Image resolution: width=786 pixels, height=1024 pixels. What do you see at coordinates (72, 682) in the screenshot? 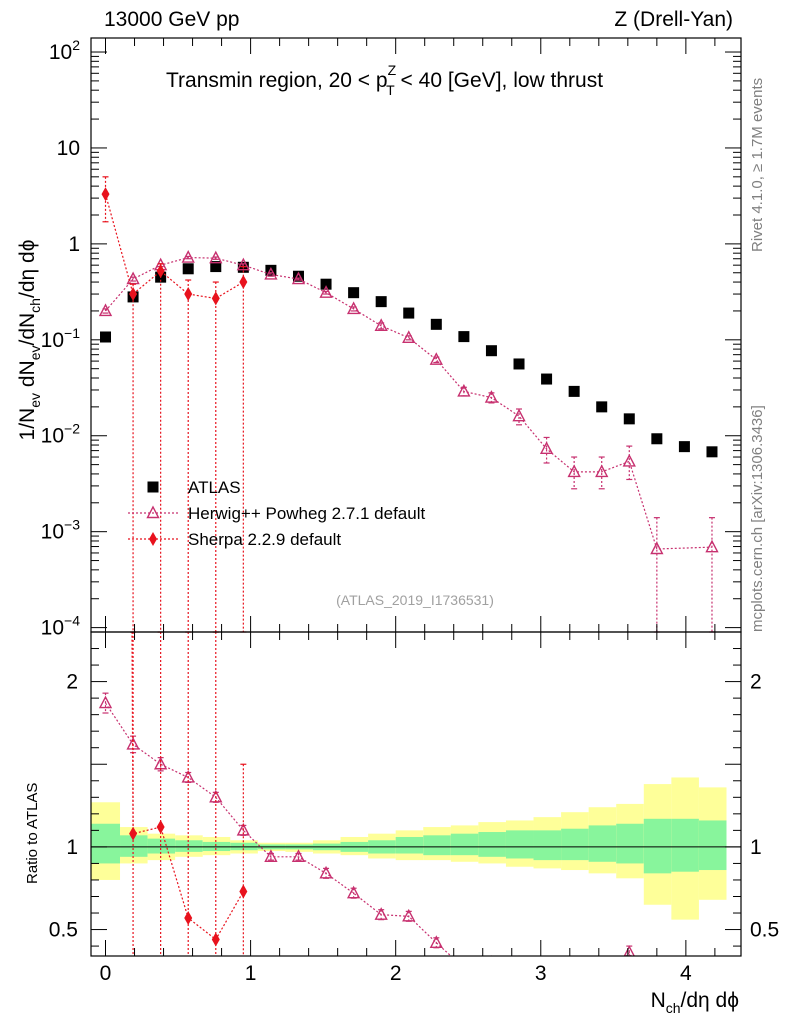
I see `ratio-y-tick-label: 2` at bounding box center [72, 682].